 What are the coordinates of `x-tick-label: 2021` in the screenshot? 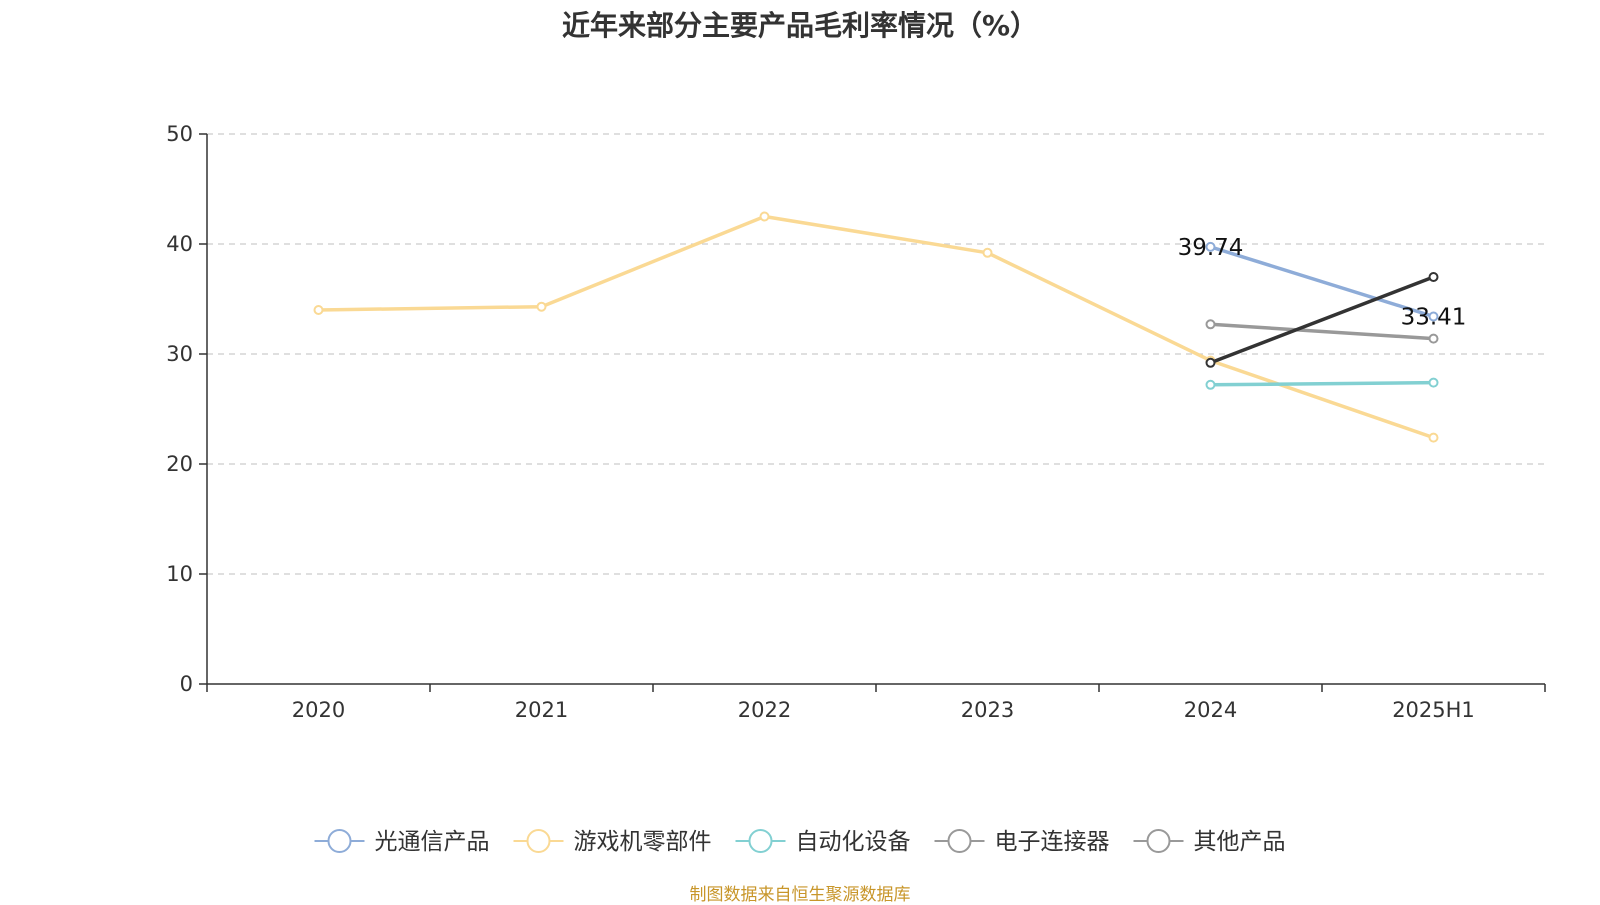 It's located at (541, 710).